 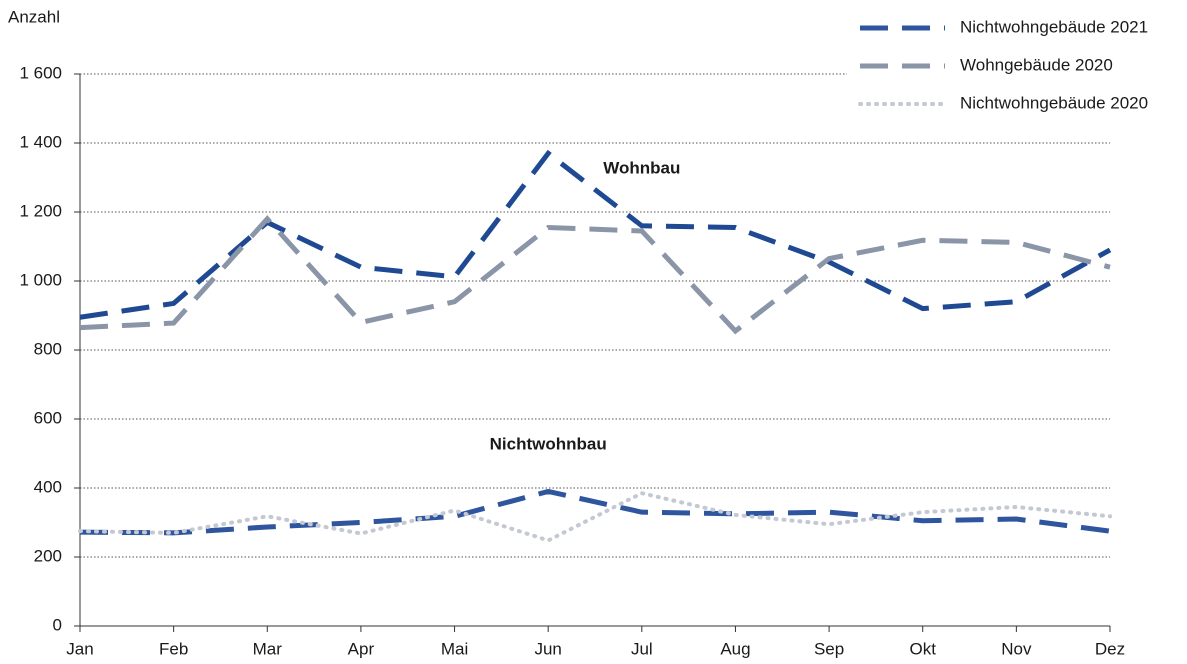 What do you see at coordinates (48, 348) in the screenshot?
I see `y-tick-label: 800` at bounding box center [48, 348].